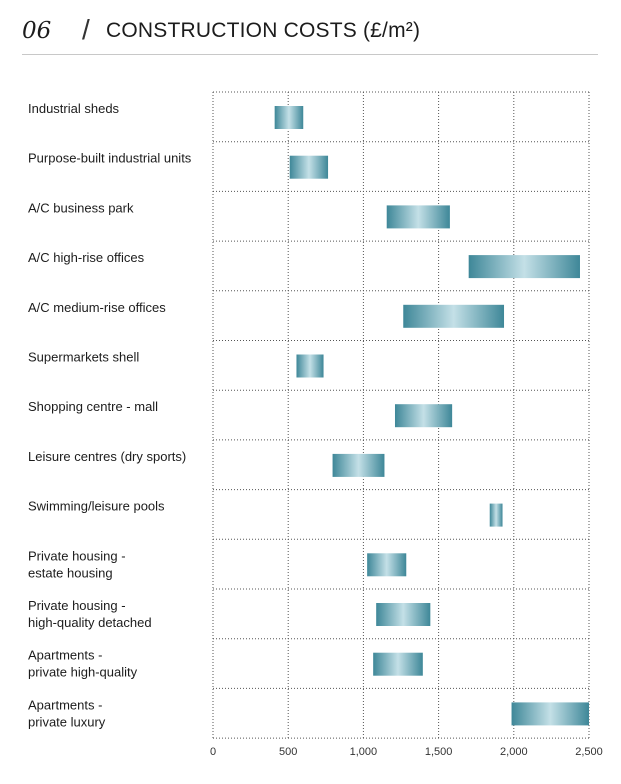 The image size is (621, 784). What do you see at coordinates (514, 752) in the screenshot?
I see `x-tick-label: 2,000` at bounding box center [514, 752].